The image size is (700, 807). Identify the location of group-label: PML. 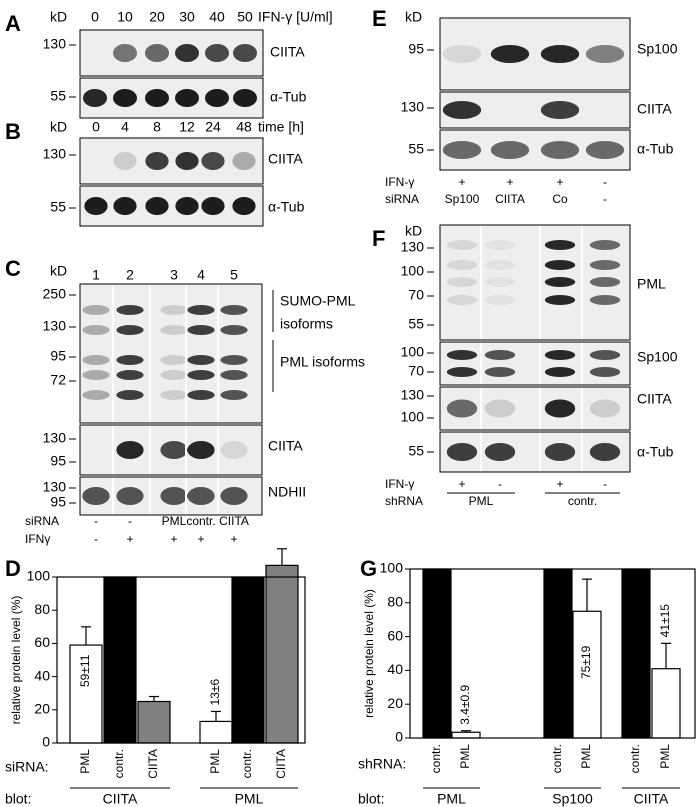
(249, 799).